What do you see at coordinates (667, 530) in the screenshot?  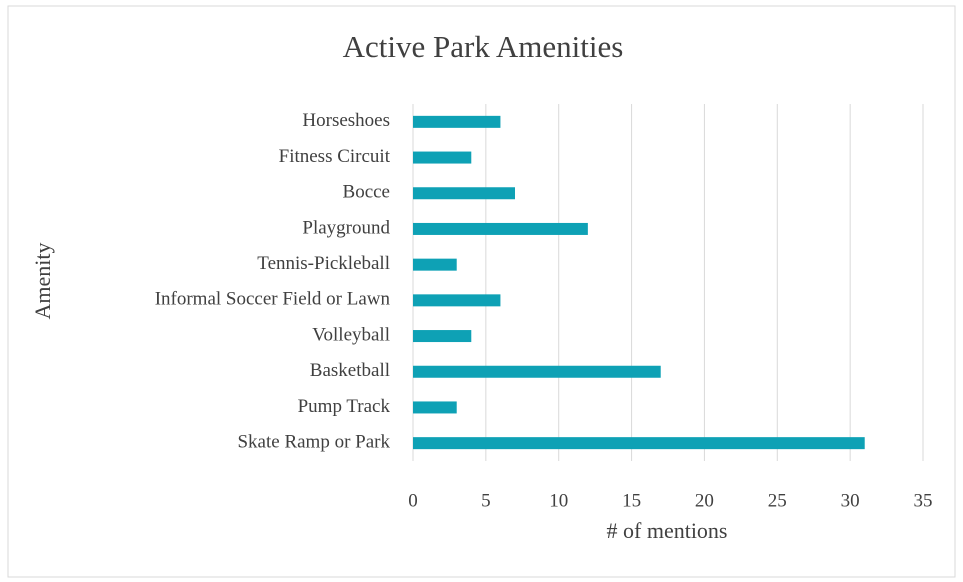 I see `x-axis-title: # of mentions` at bounding box center [667, 530].